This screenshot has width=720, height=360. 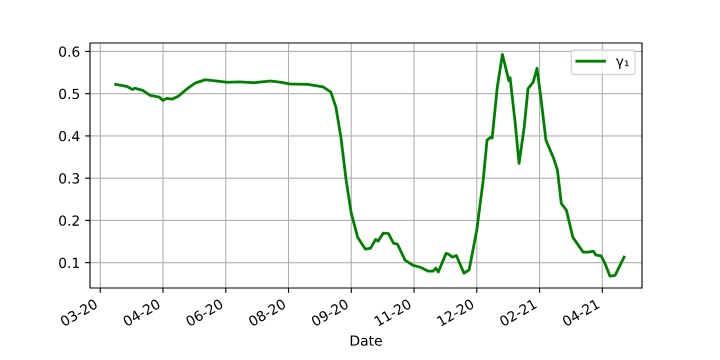 What do you see at coordinates (69, 94) in the screenshot?
I see `y-tick-label: 0.5` at bounding box center [69, 94].